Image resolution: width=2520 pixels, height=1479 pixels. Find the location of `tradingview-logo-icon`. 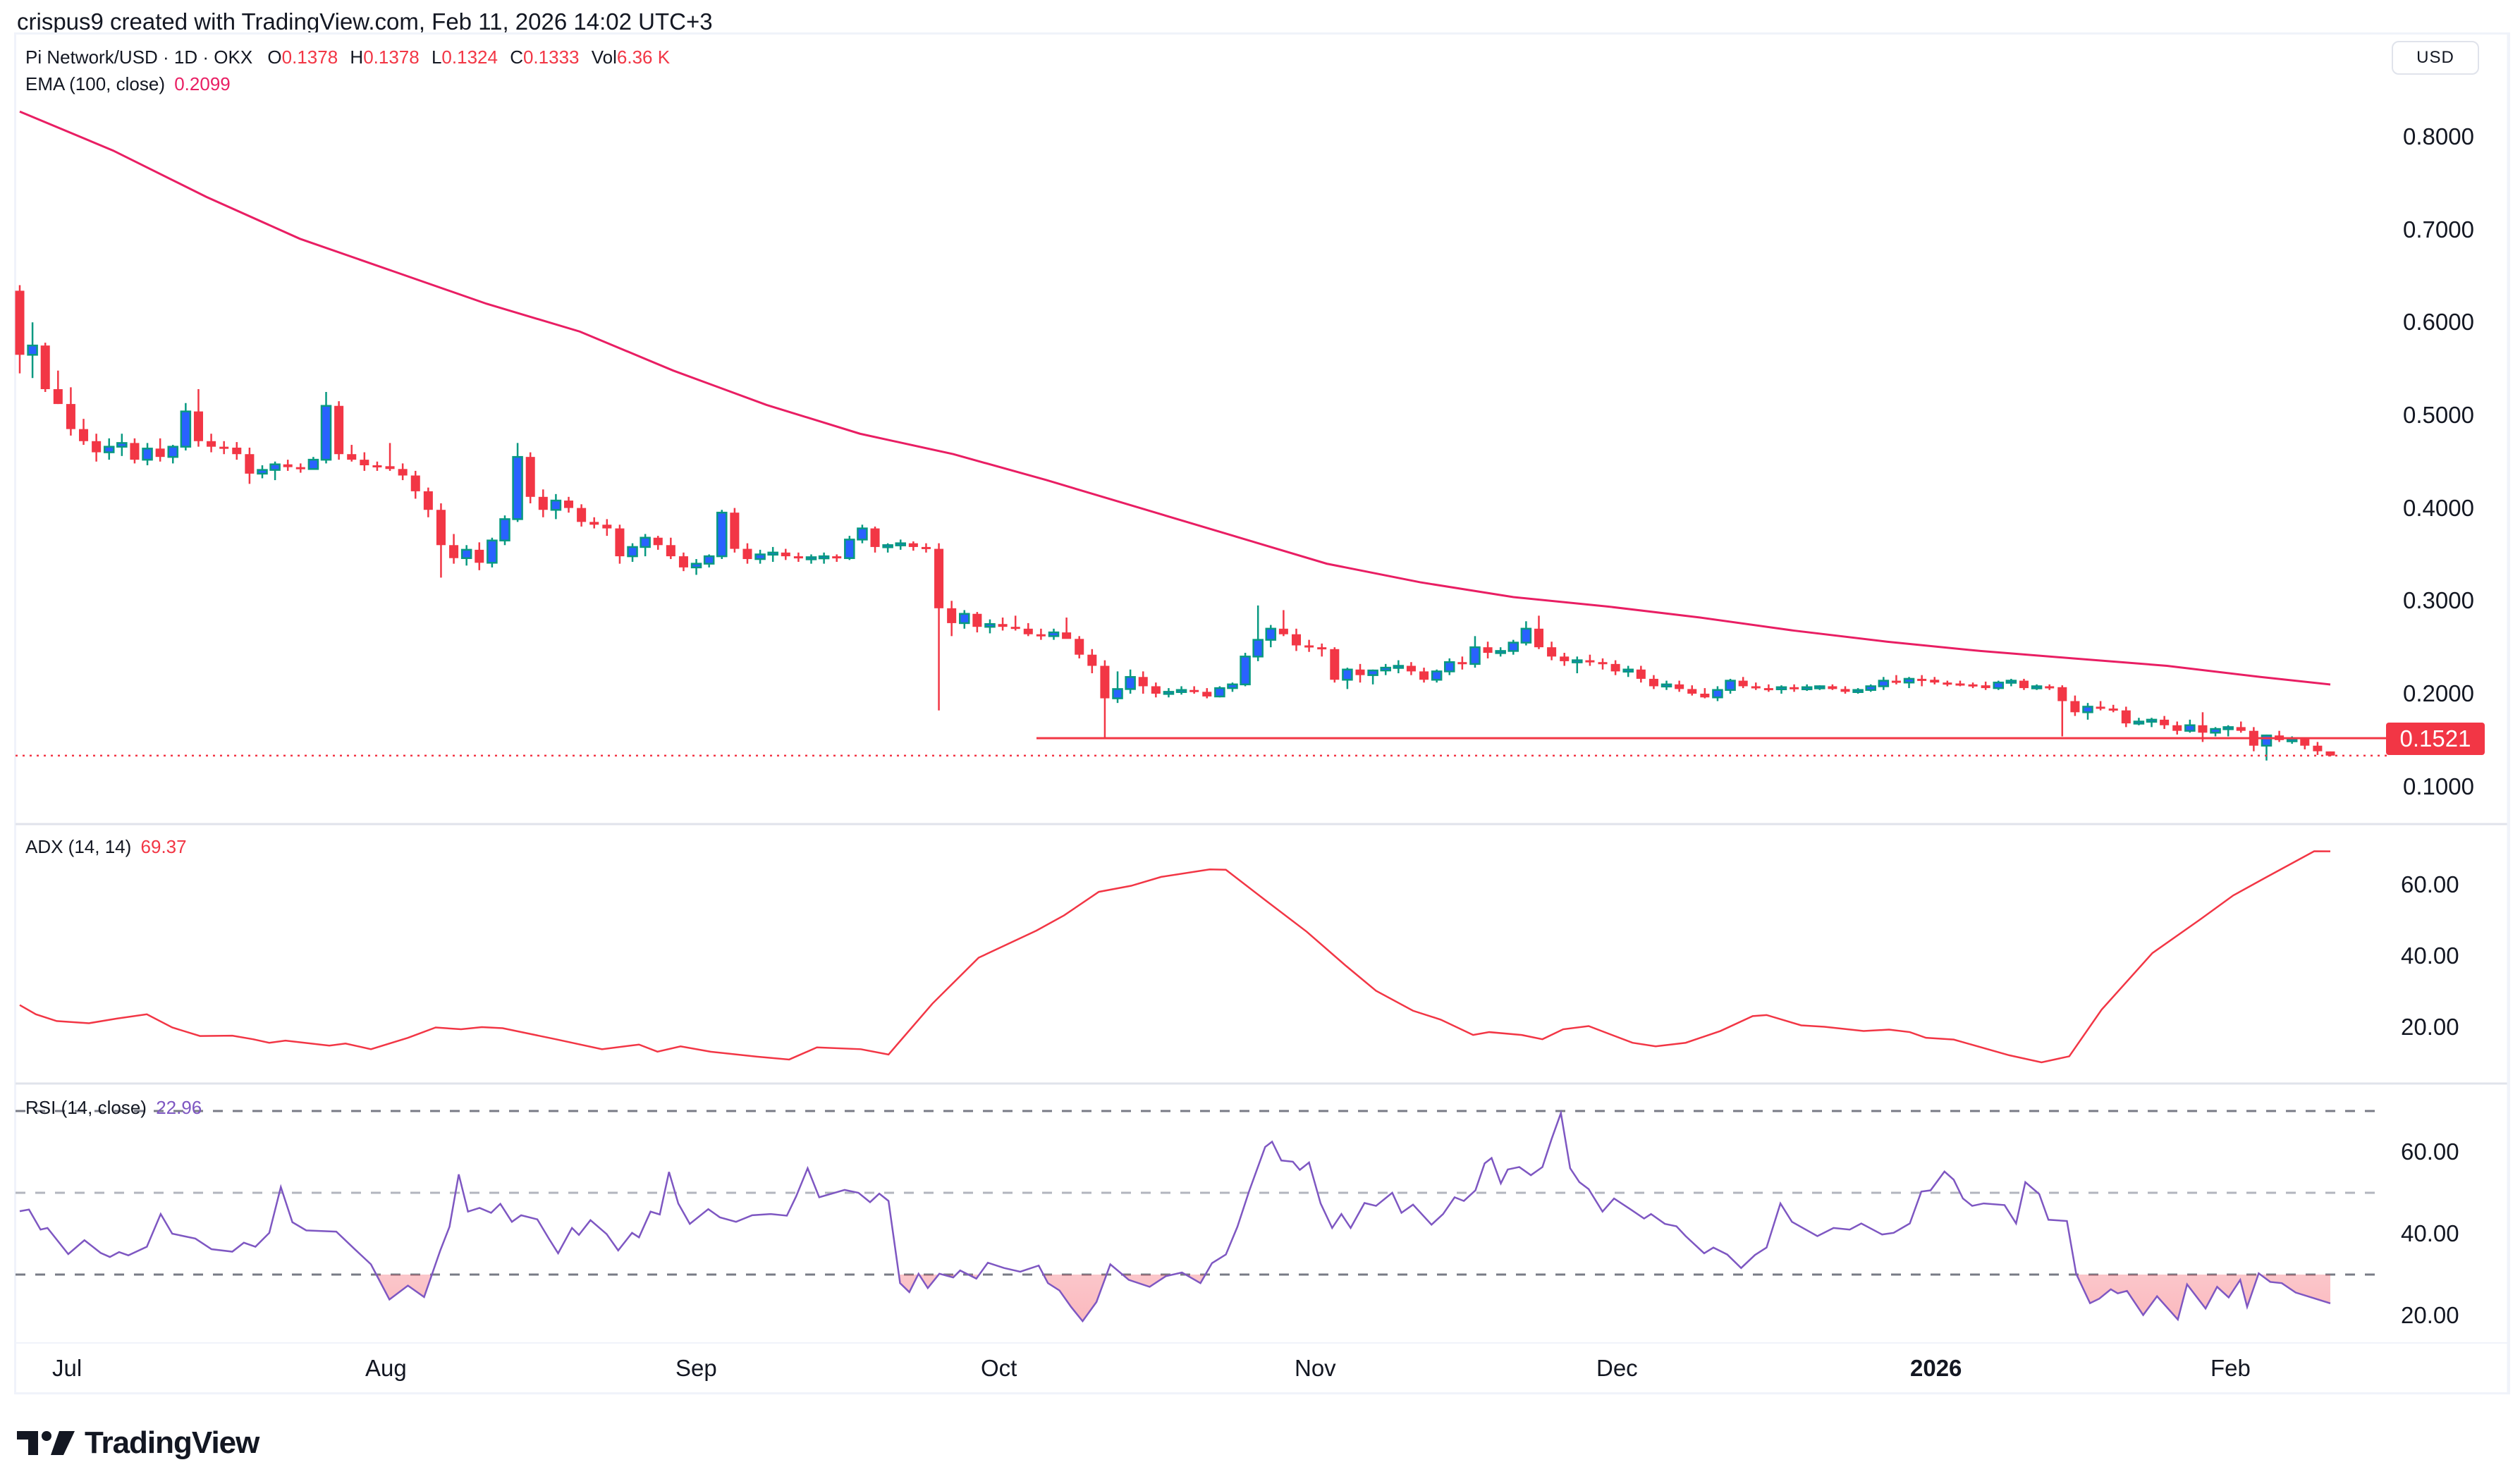

tradingview-logo-icon is located at coordinates (46, 1443).